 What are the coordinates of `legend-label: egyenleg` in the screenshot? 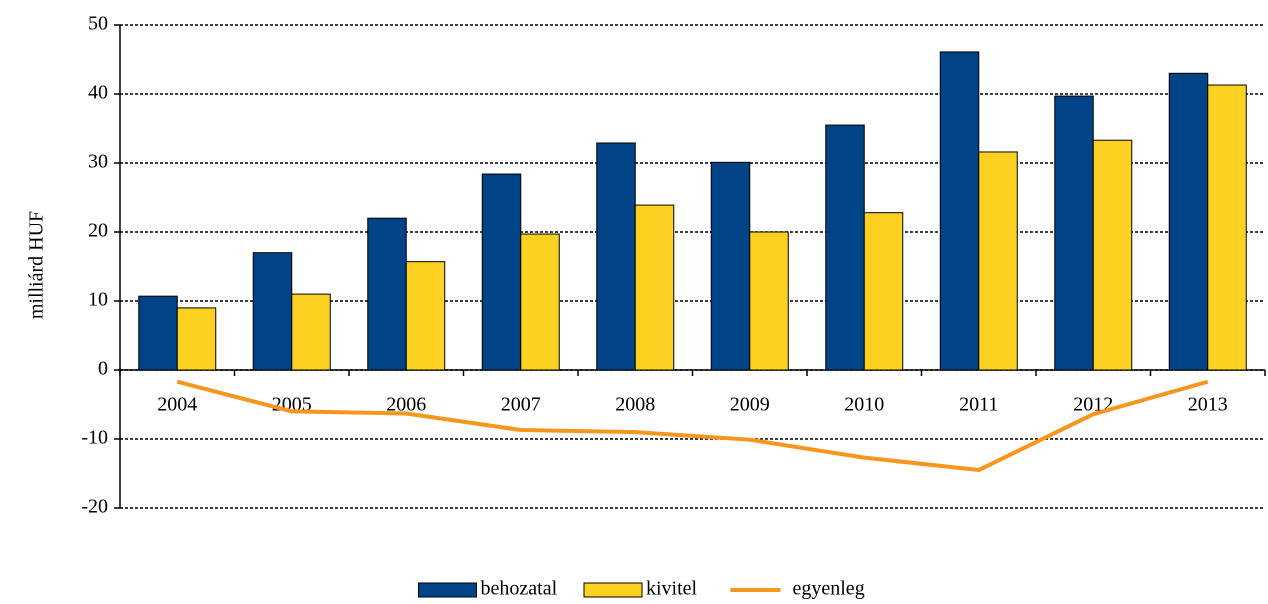 It's located at (829, 589).